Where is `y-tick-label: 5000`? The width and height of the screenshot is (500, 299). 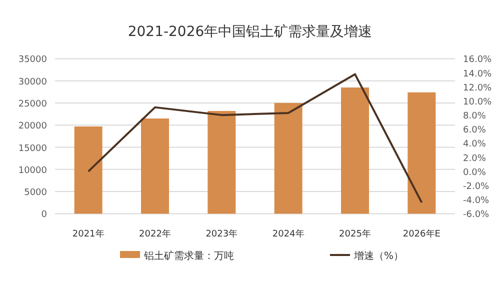 y-tick-label: 5000 is located at coordinates (36, 193).